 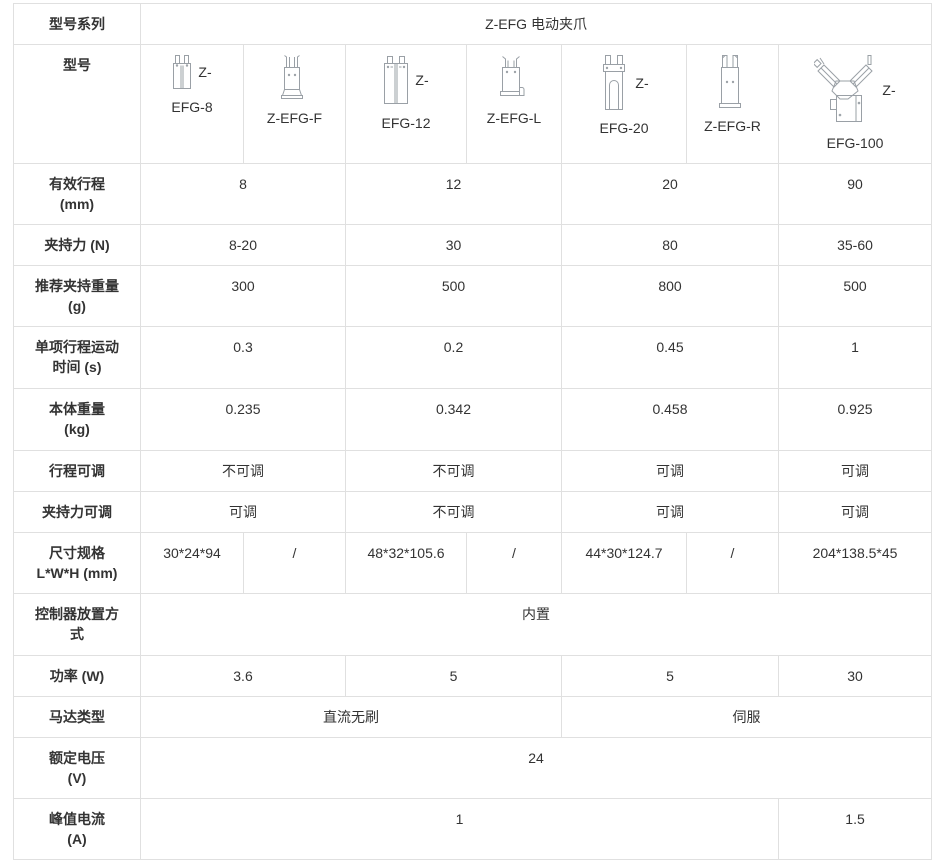 I want to click on model-label: Z-EFG-F, so click(x=294, y=118).